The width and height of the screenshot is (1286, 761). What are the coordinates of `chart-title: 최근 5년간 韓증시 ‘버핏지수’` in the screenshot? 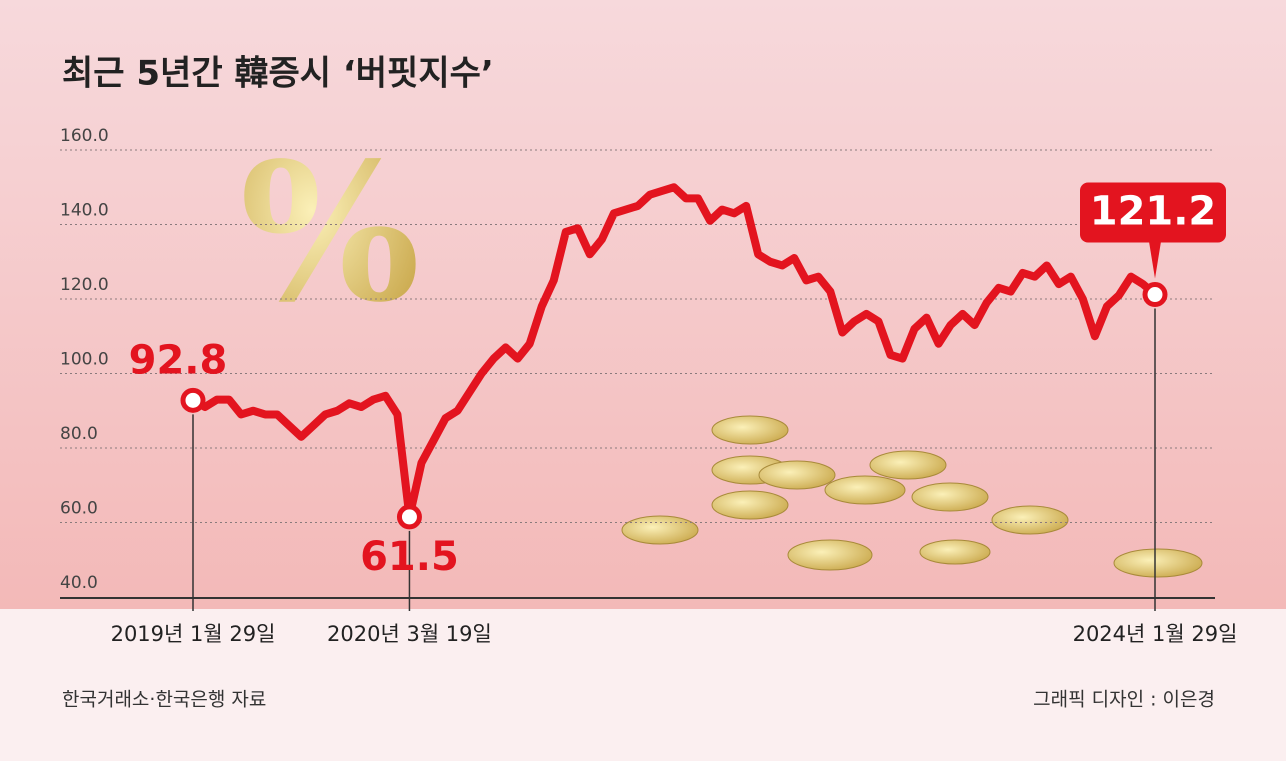 It's located at (278, 74).